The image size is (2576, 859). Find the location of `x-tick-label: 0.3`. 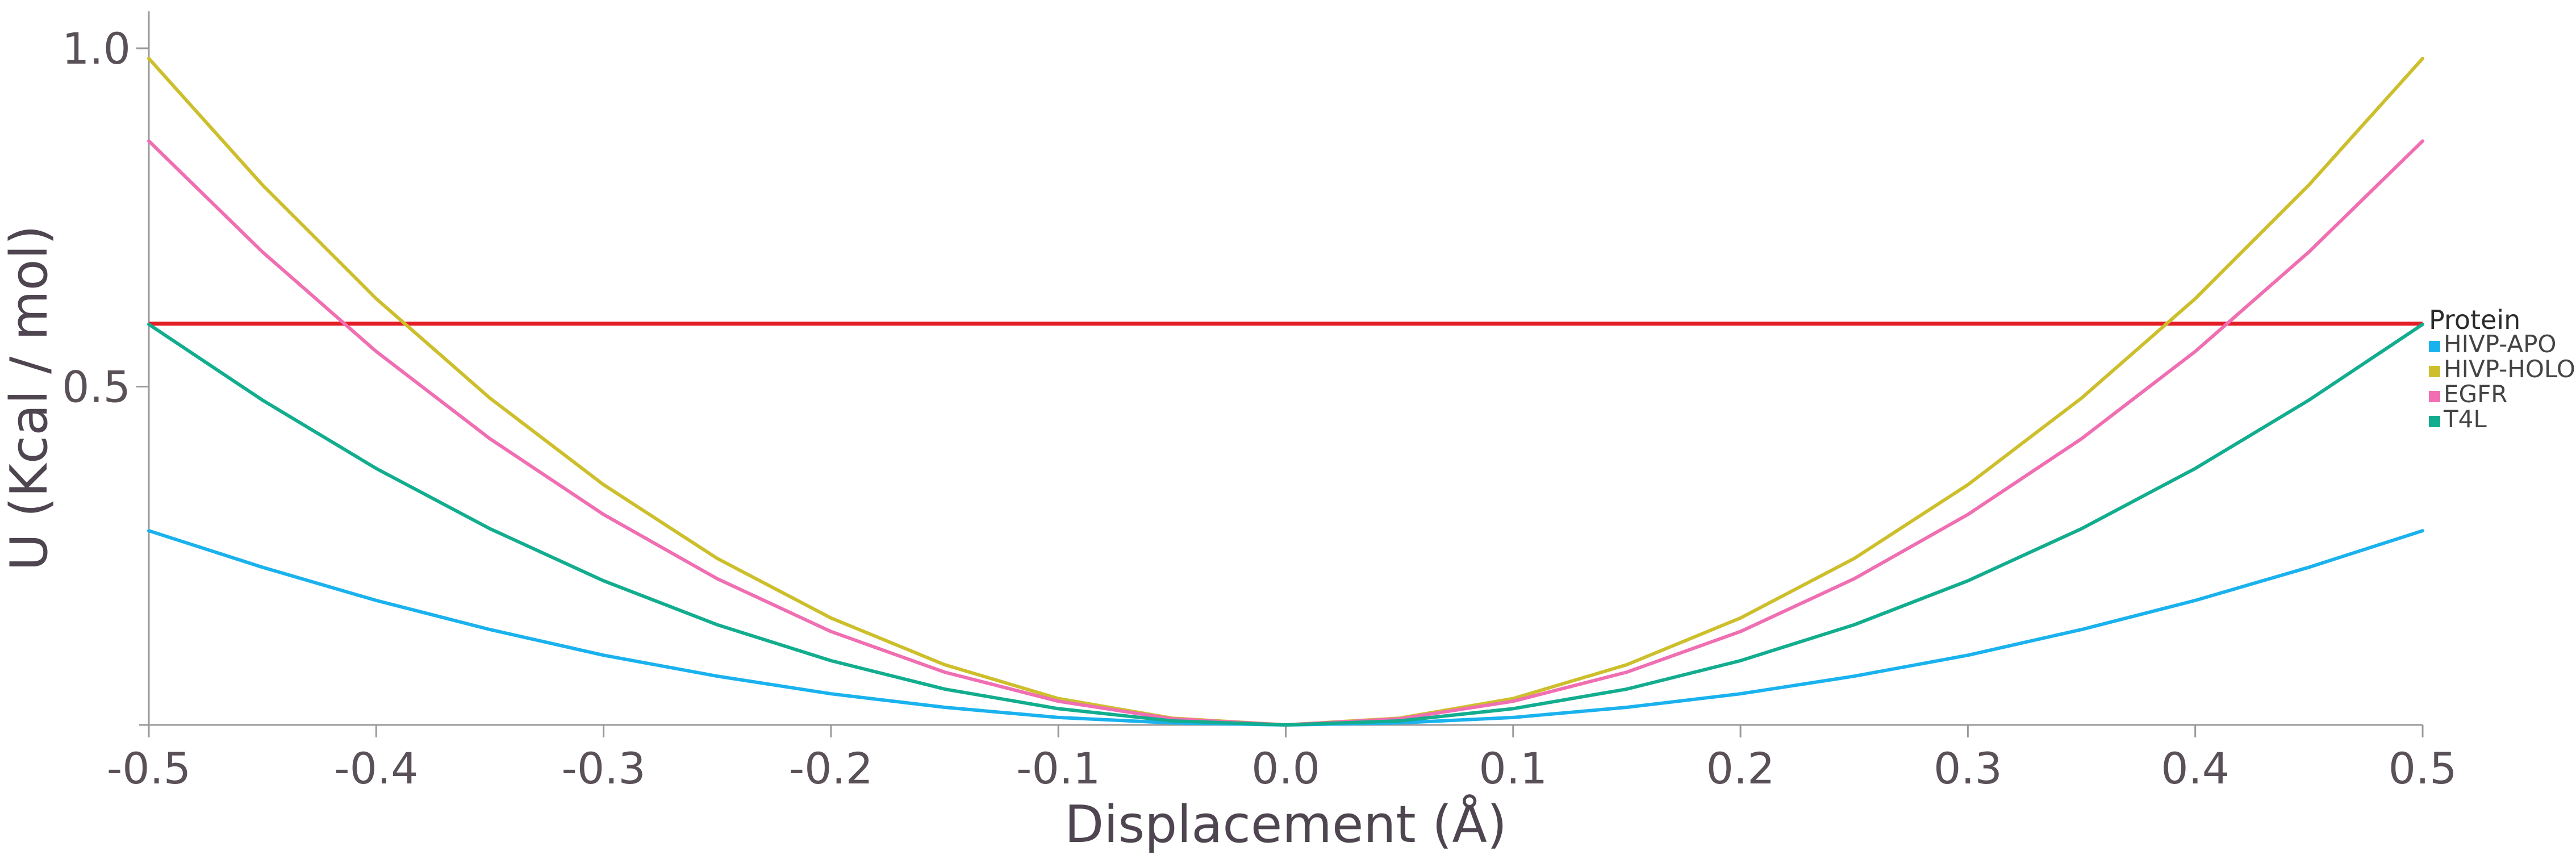

x-tick-label: 0.3 is located at coordinates (1968, 768).